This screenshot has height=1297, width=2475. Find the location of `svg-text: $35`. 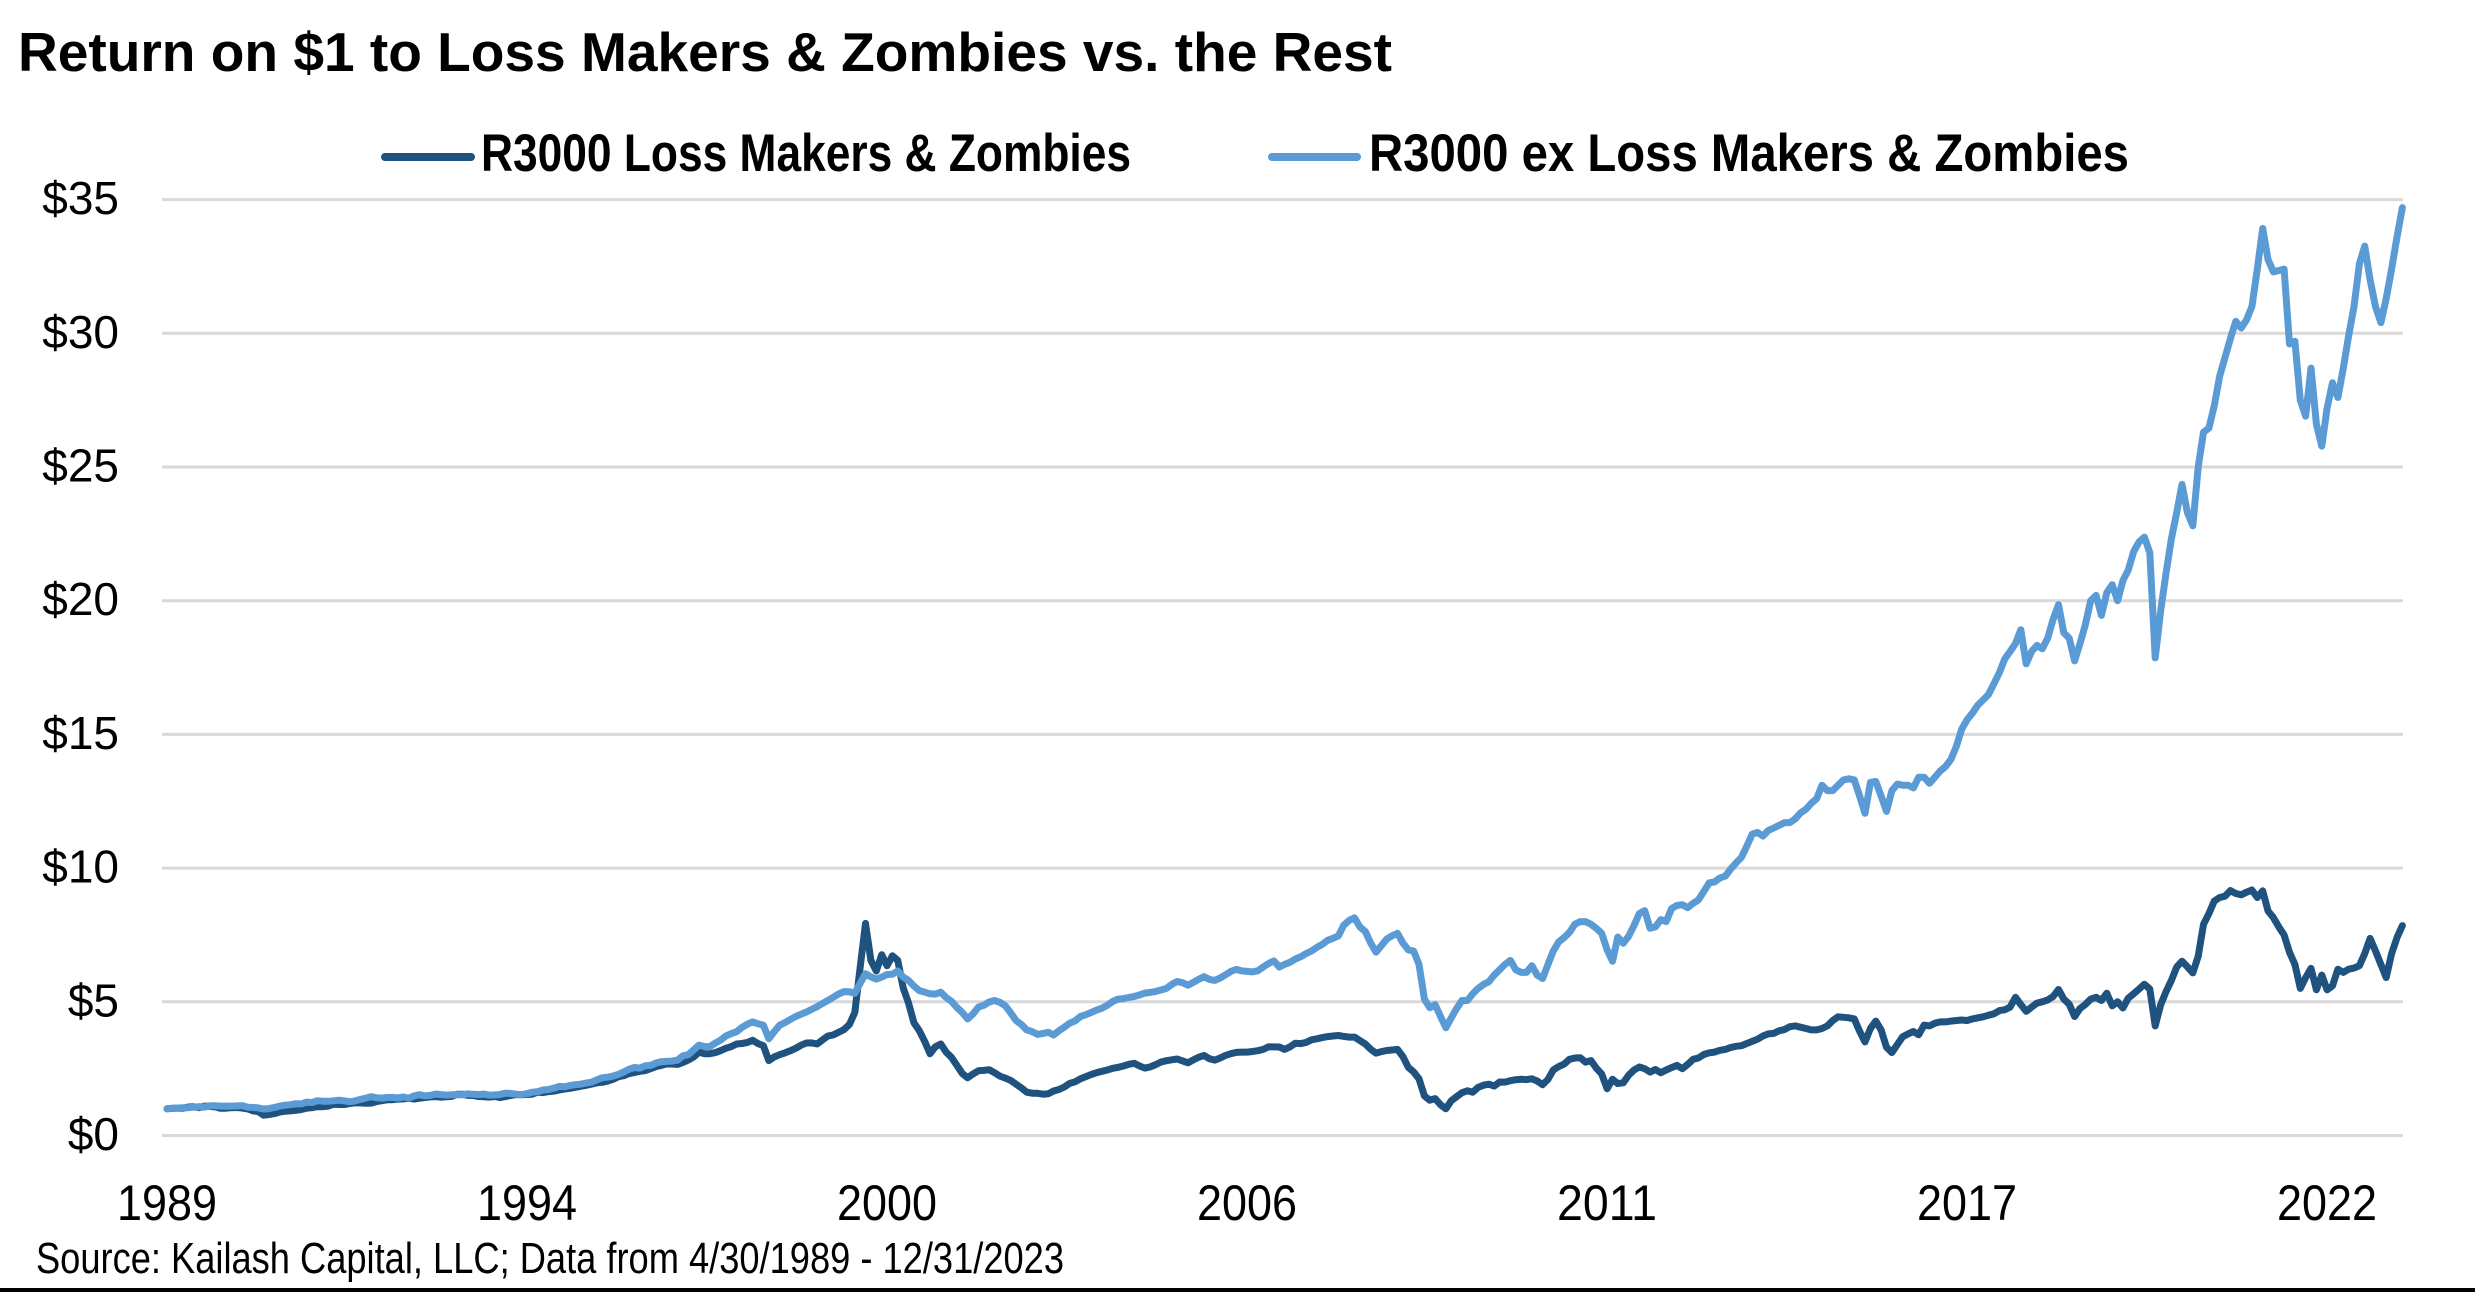

svg-text: $35 is located at coordinates (80, 198).